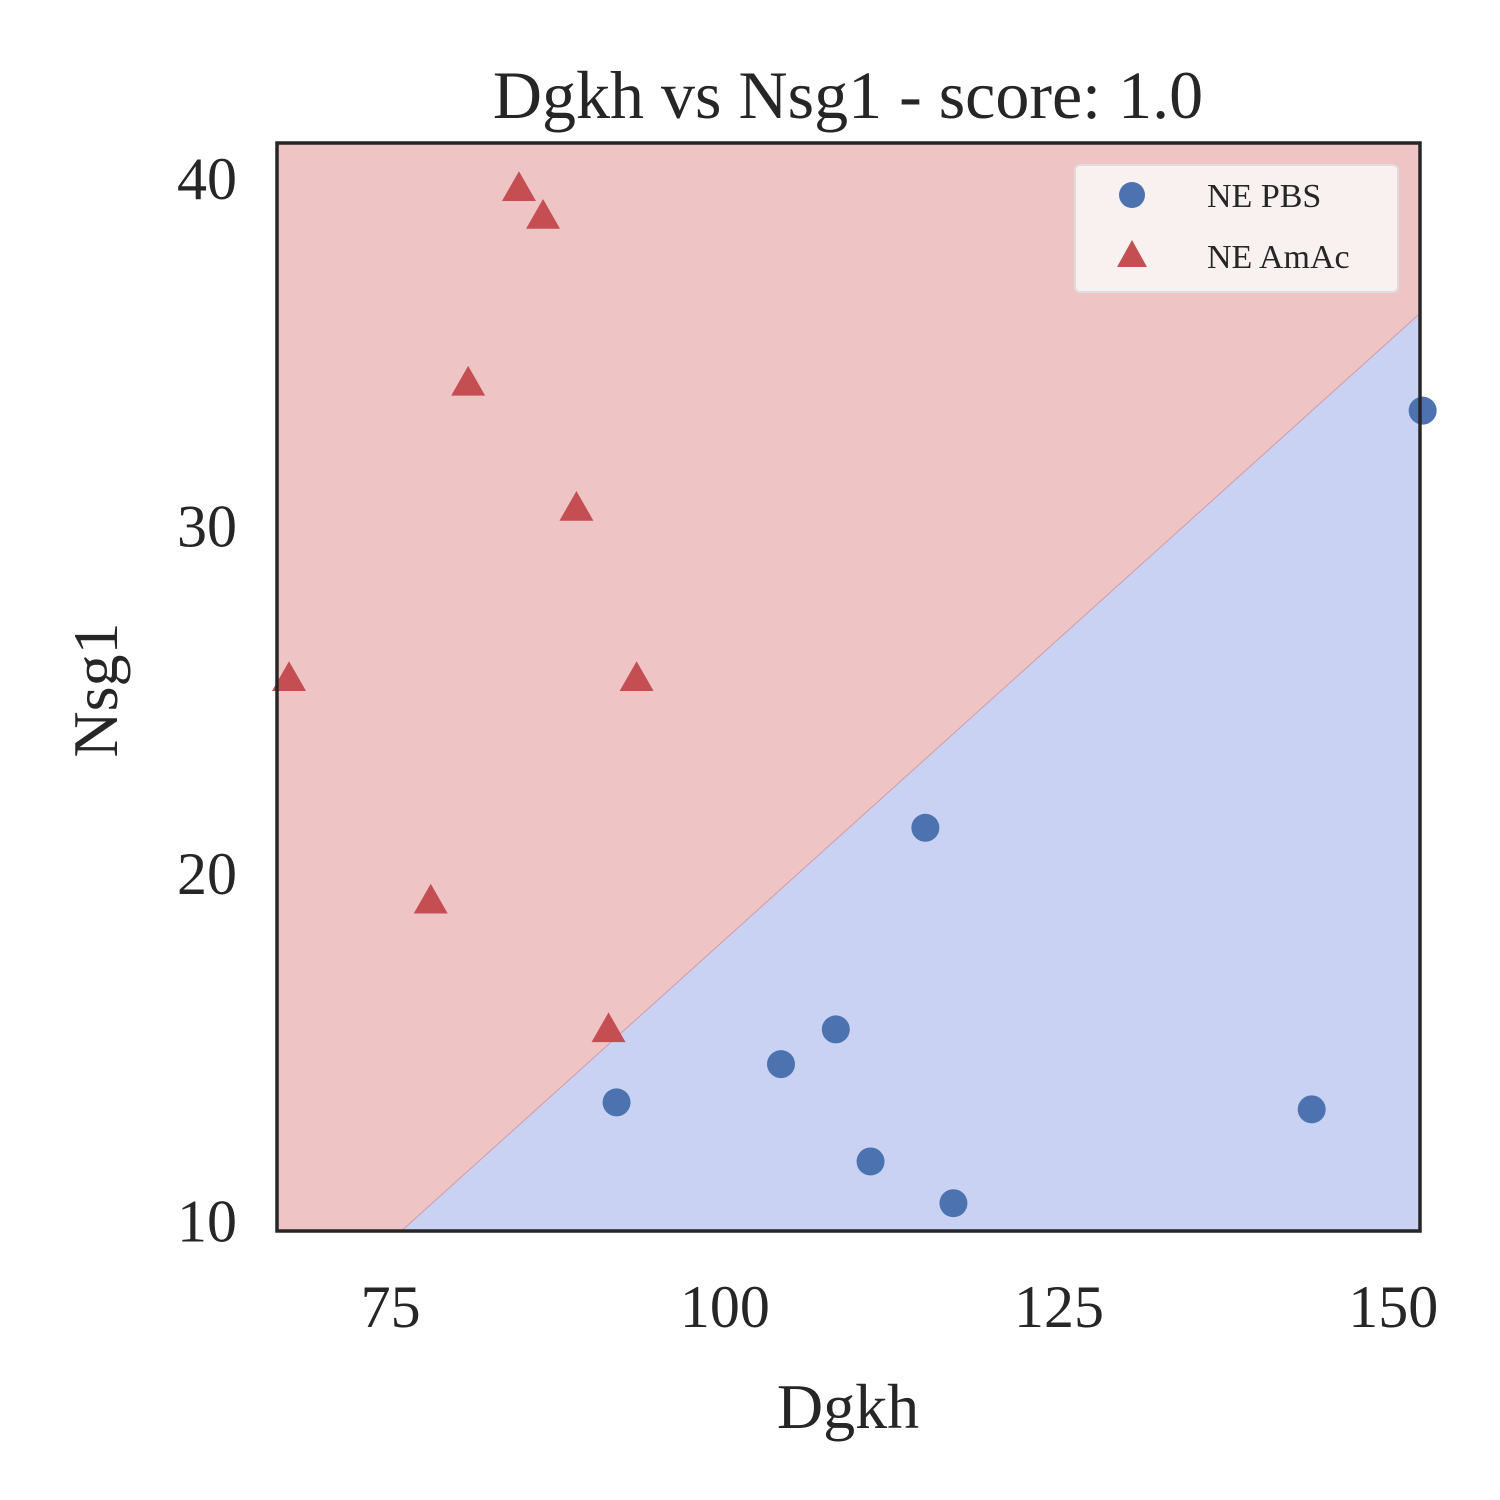  I want to click on legend-label-ne-pbs: NE PBS, so click(1264, 196).